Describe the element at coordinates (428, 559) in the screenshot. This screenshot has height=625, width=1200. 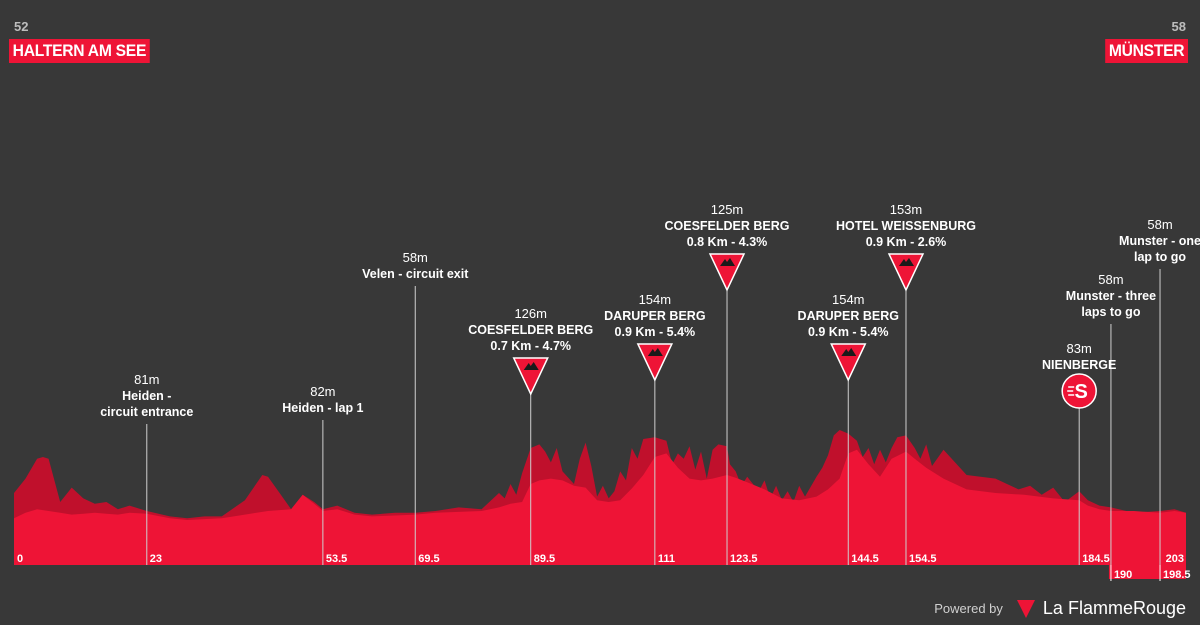
I see `km-label: 69.5` at that location.